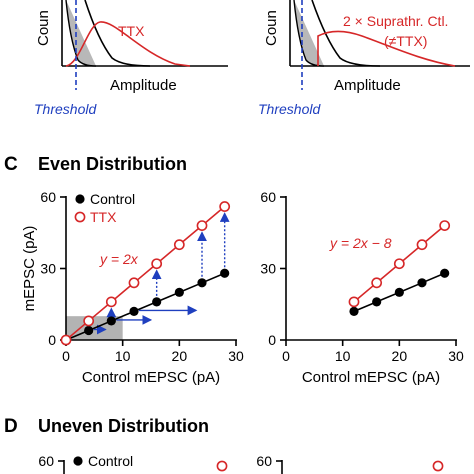  What do you see at coordinates (343, 356) in the screenshot?
I see `c-right-xtick-label-1: 10` at bounding box center [343, 356].